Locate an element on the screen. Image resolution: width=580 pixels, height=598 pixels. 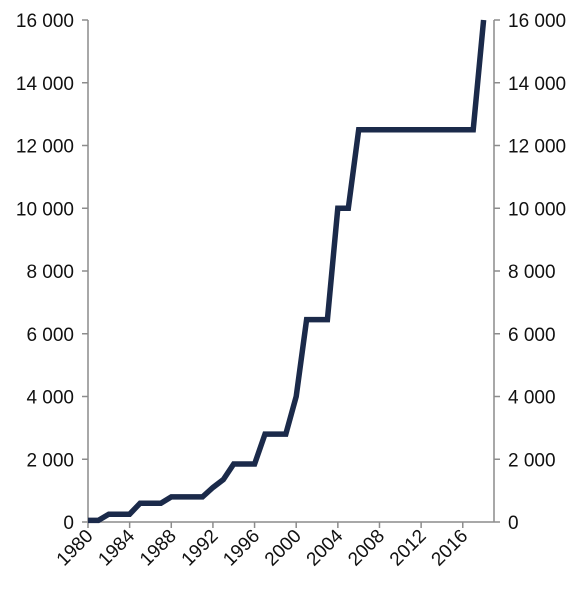
left-y-tick-label: 14 000 is located at coordinates (45, 84).